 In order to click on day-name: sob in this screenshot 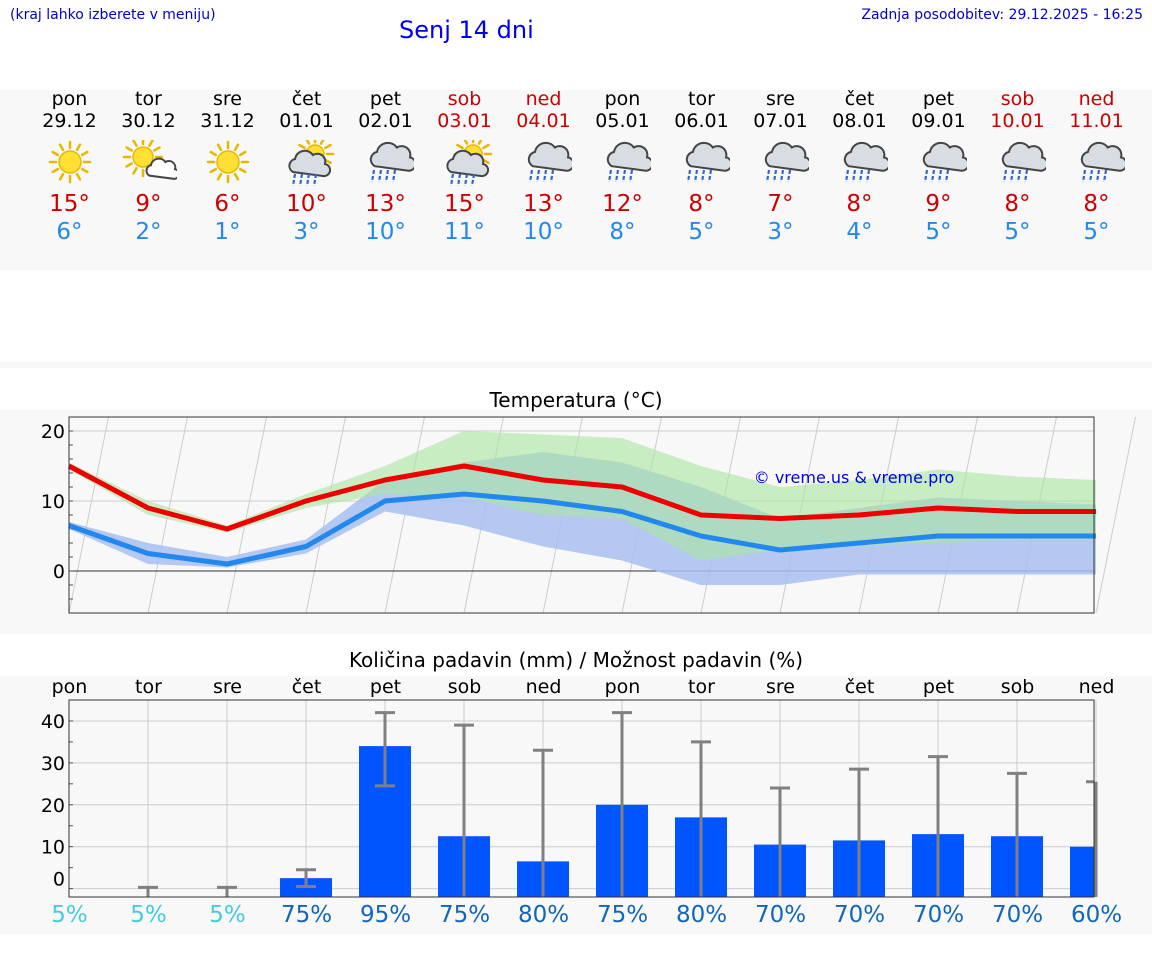, I will do `click(1017, 99)`.